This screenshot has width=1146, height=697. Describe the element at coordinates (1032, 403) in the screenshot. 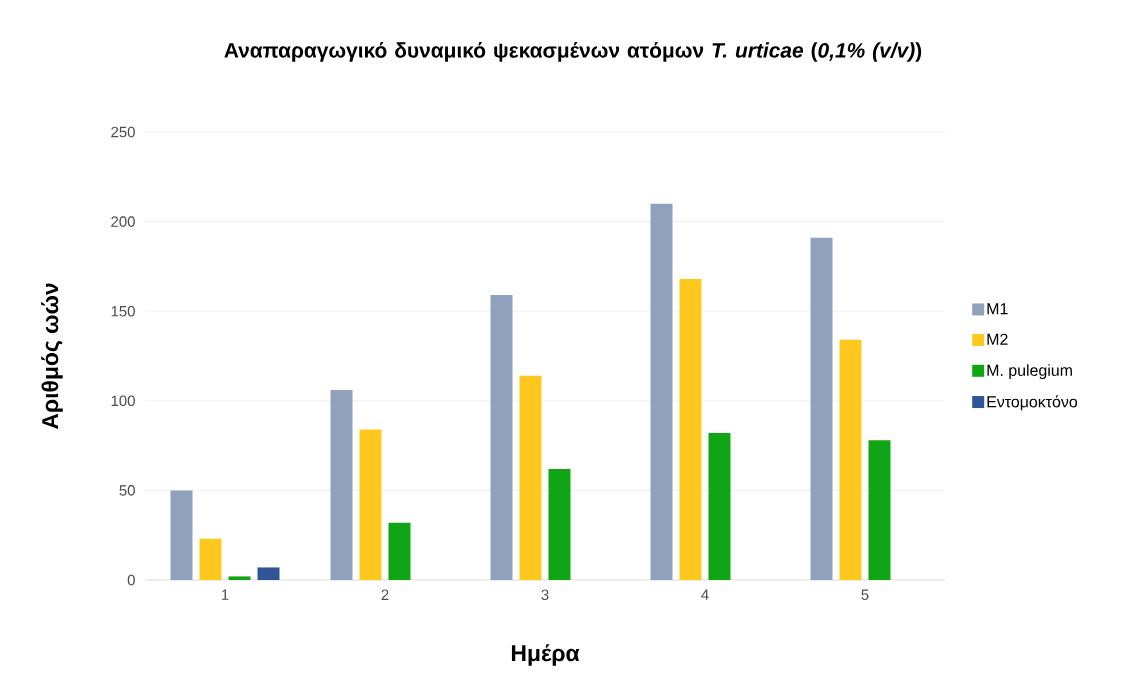

I see `legend-label: Εντομοκτόνο` at that location.